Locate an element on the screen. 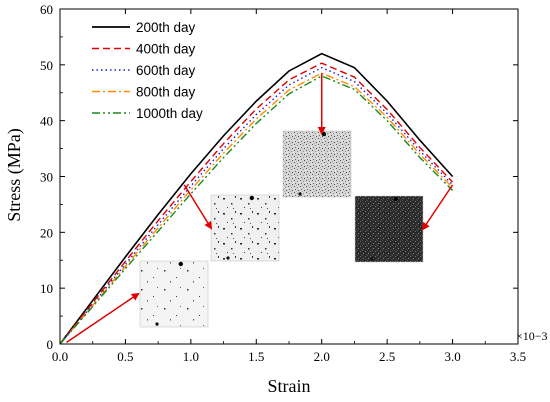 The height and width of the screenshot is (402, 550). legend-entry-3: 600th day is located at coordinates (144, 70).